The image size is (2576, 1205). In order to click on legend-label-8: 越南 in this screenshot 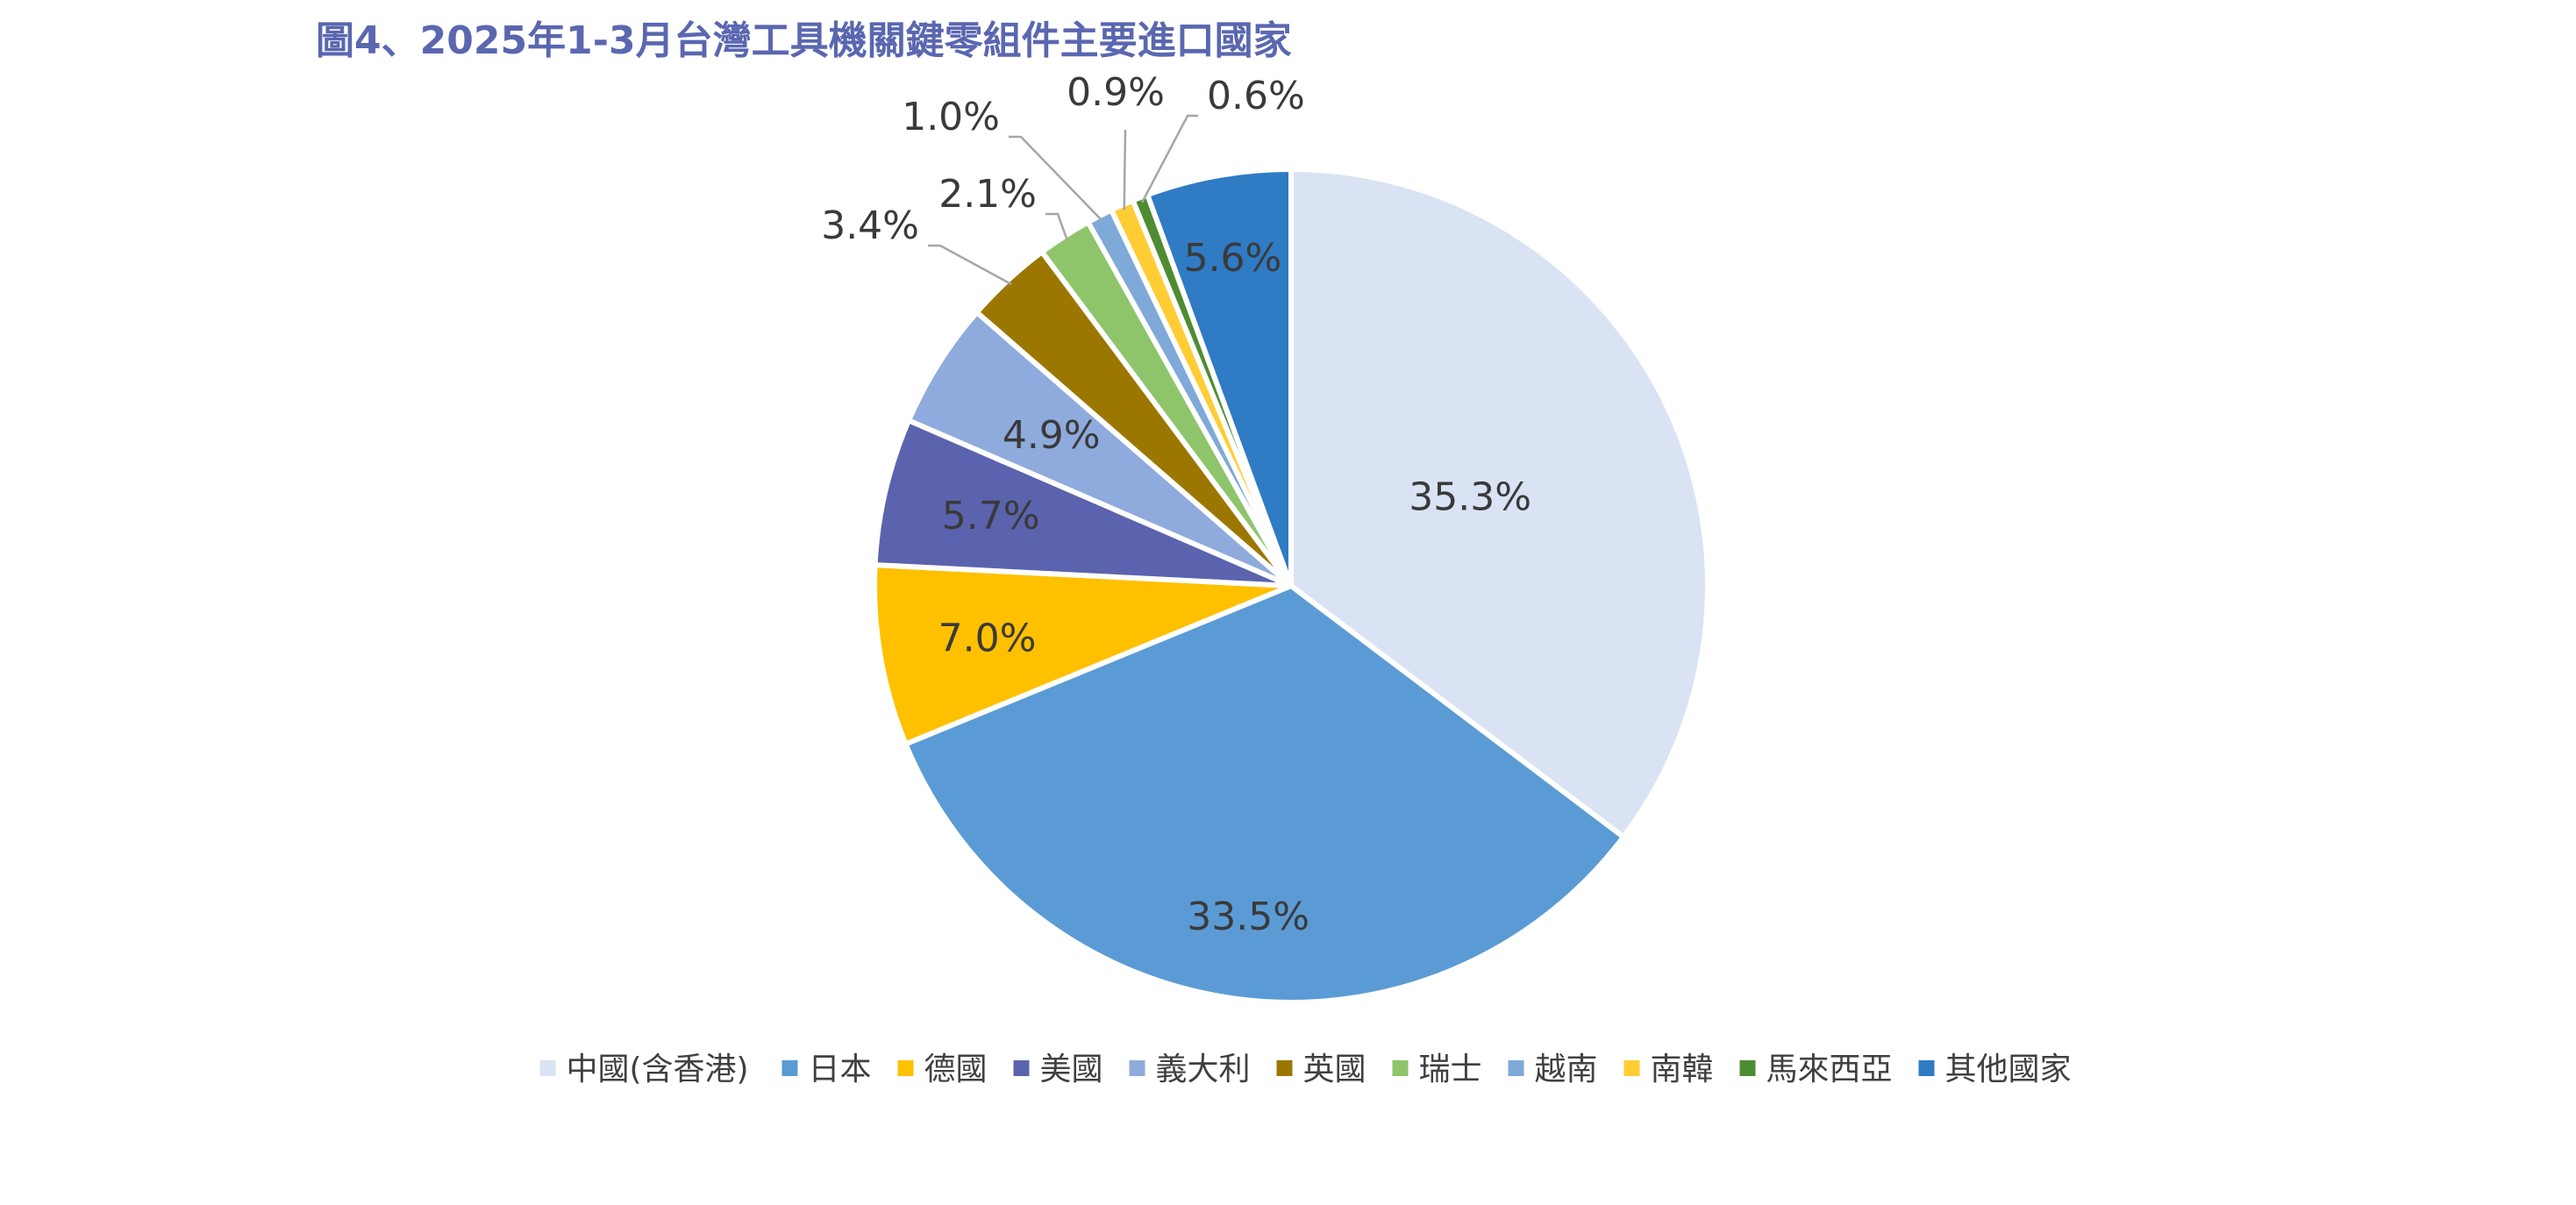, I will do `click(1567, 1069)`.